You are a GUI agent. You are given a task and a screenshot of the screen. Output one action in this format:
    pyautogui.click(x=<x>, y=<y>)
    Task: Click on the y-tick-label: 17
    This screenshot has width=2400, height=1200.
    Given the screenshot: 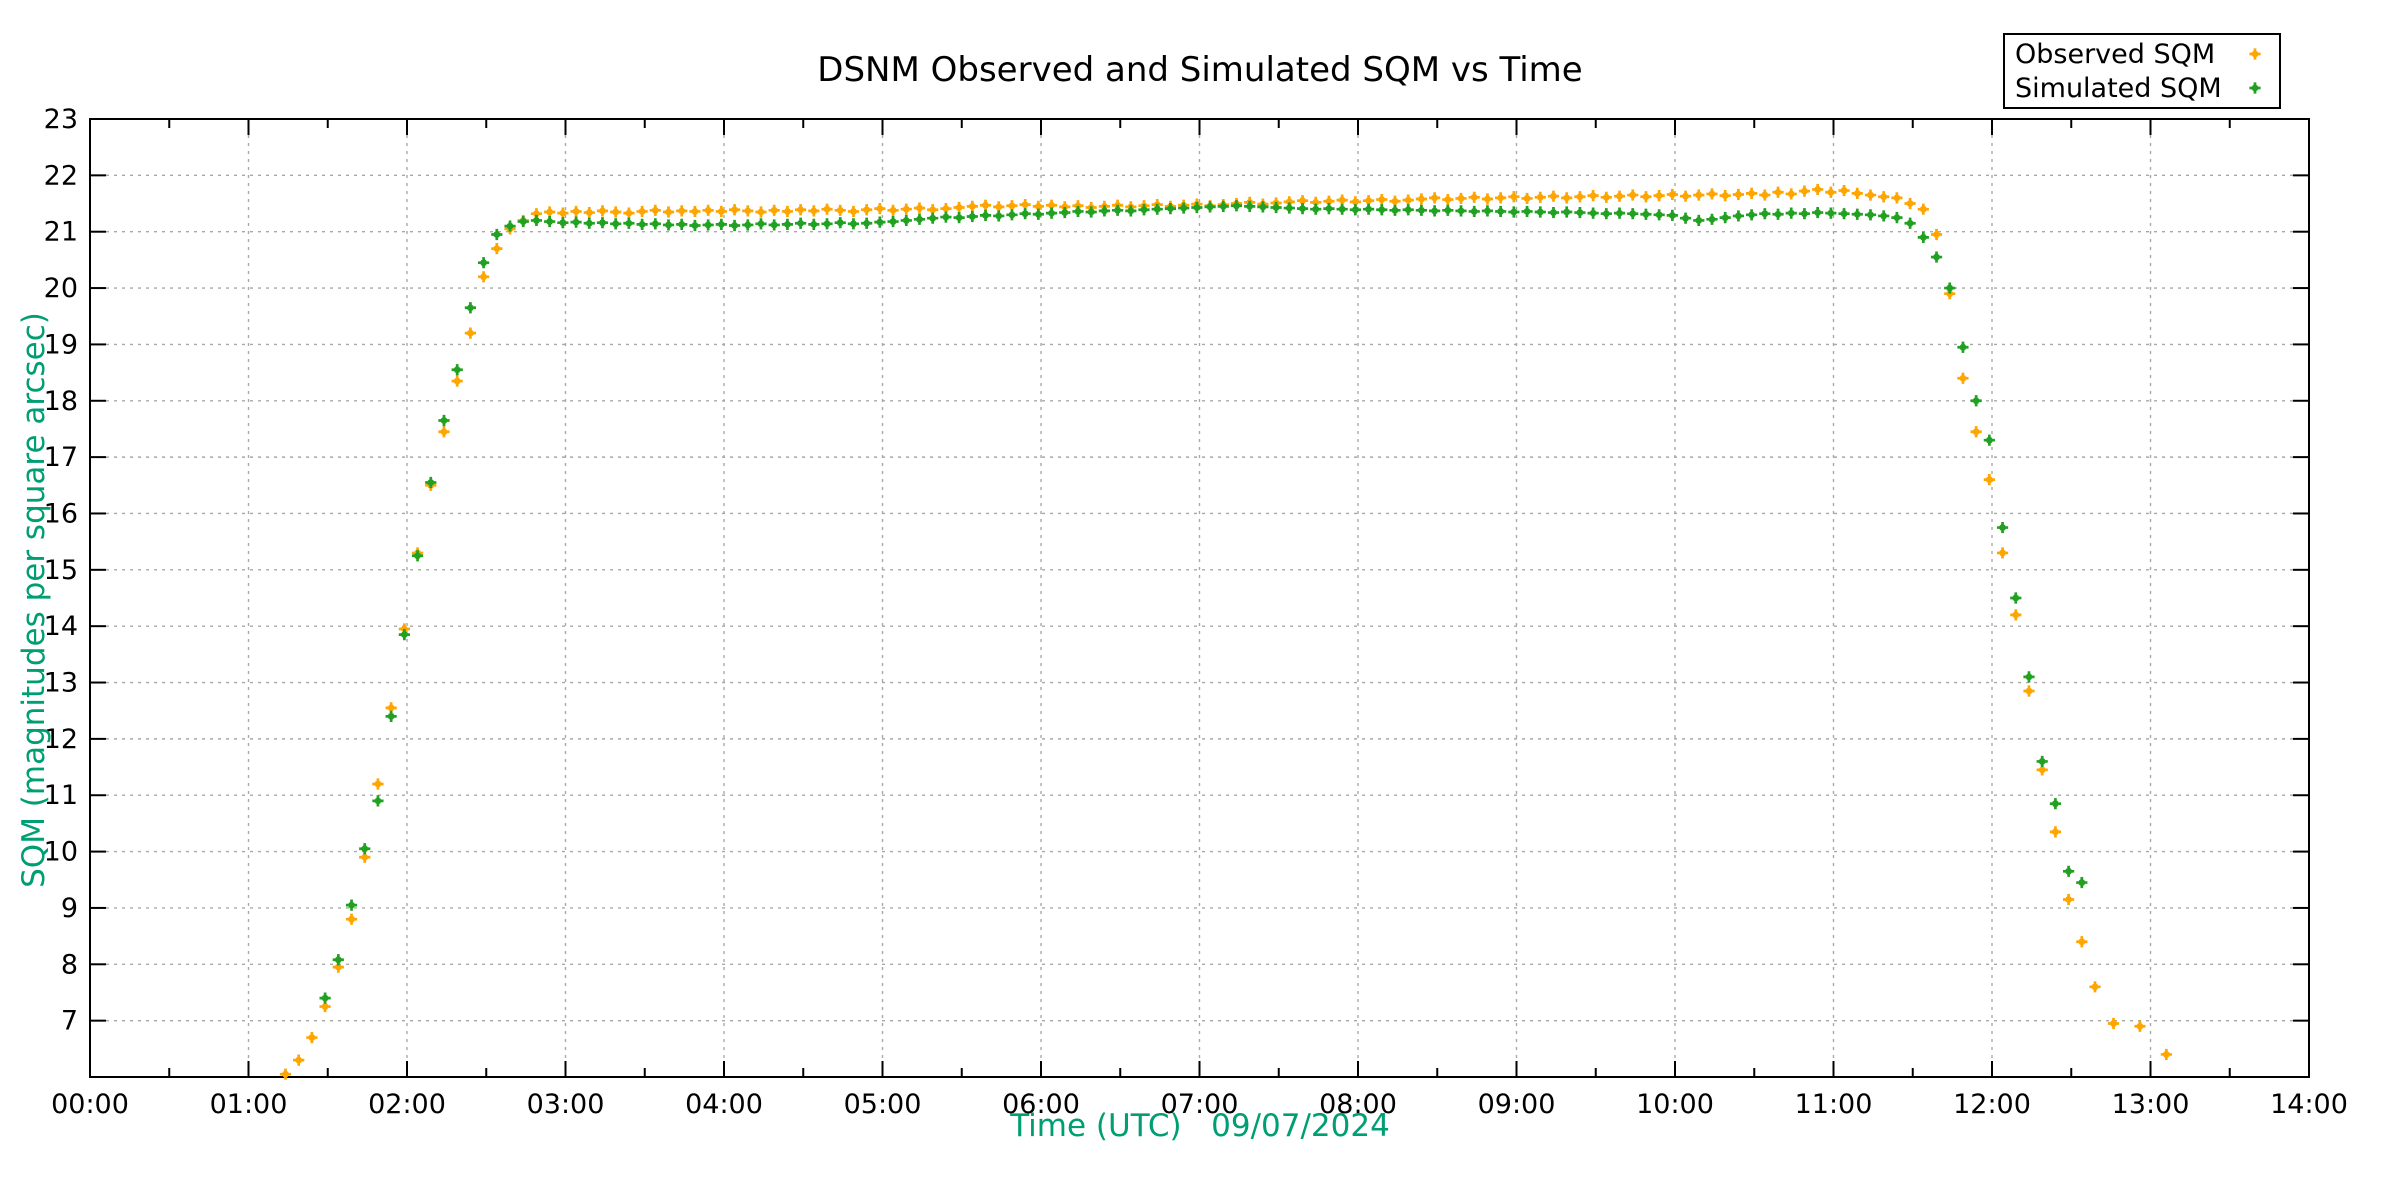 What is the action you would take?
    pyautogui.click(x=61, y=457)
    